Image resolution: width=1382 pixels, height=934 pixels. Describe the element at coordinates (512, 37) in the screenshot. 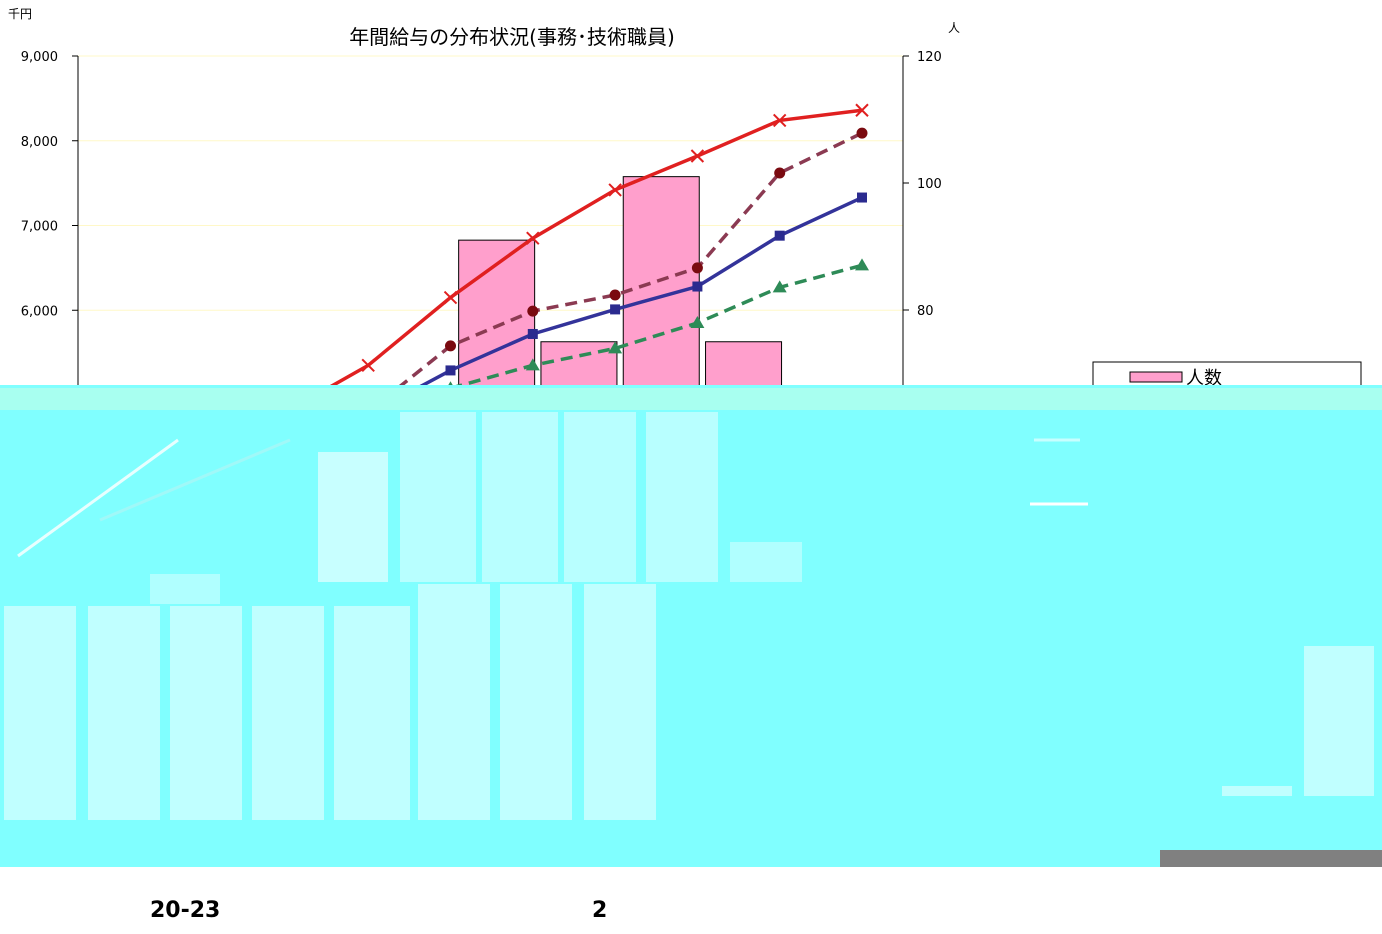

I see `chart-title: 年間給与の分布状況(事務･技術職員)` at that location.